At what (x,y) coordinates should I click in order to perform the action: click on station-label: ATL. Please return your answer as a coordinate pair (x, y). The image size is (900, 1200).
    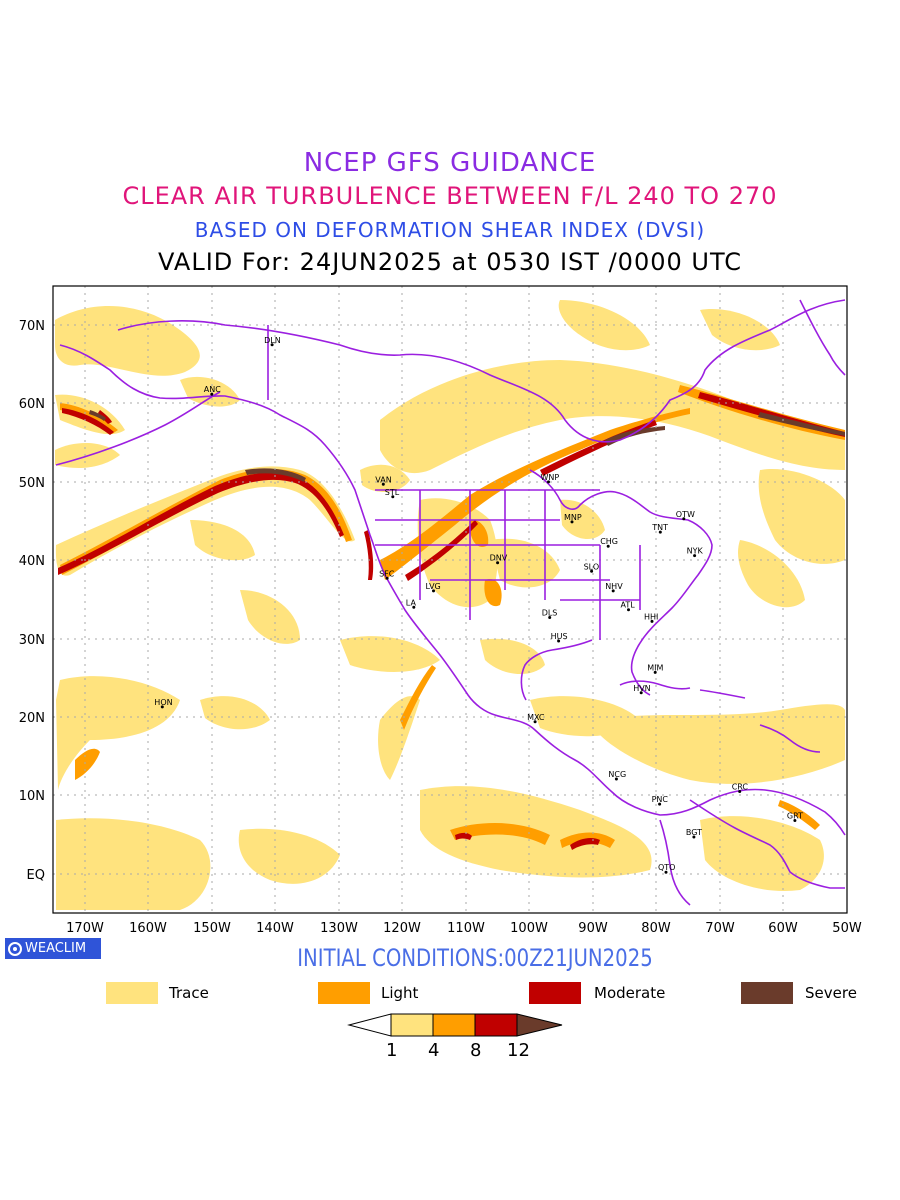
    Looking at the image, I should click on (628, 605).